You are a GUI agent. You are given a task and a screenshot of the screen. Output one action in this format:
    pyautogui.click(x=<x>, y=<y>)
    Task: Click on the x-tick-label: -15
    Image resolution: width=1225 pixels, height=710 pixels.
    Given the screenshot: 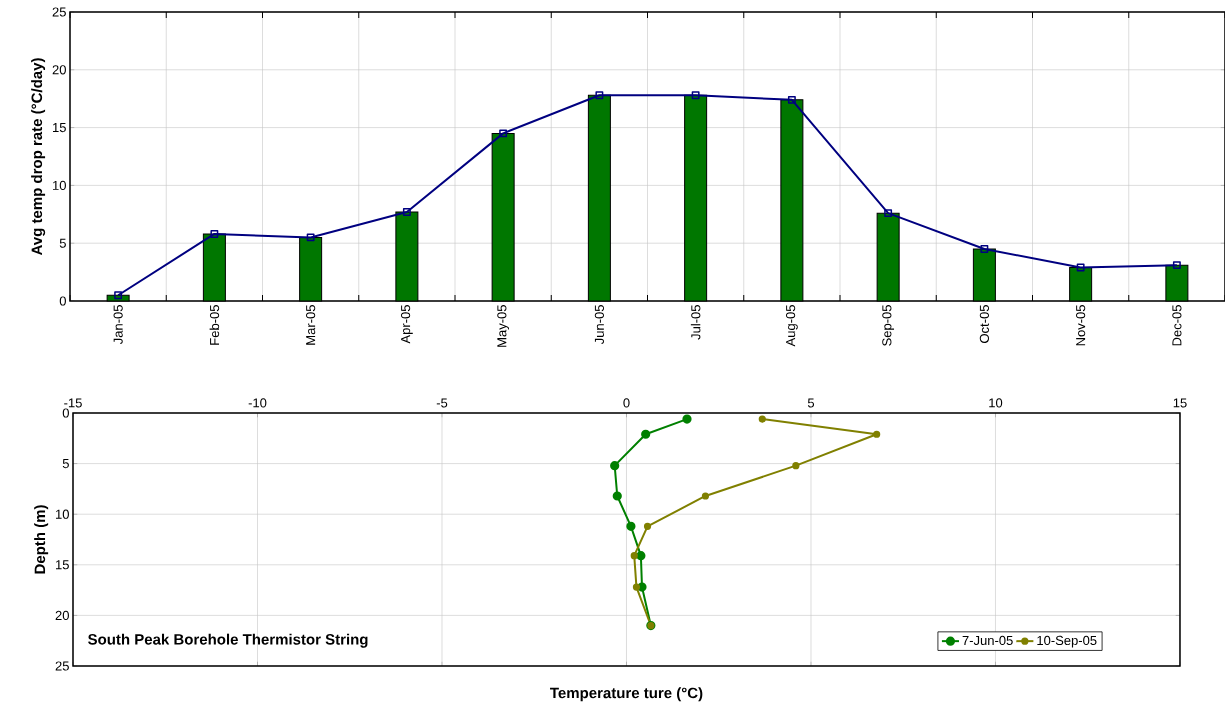 What is the action you would take?
    pyautogui.click(x=73, y=403)
    